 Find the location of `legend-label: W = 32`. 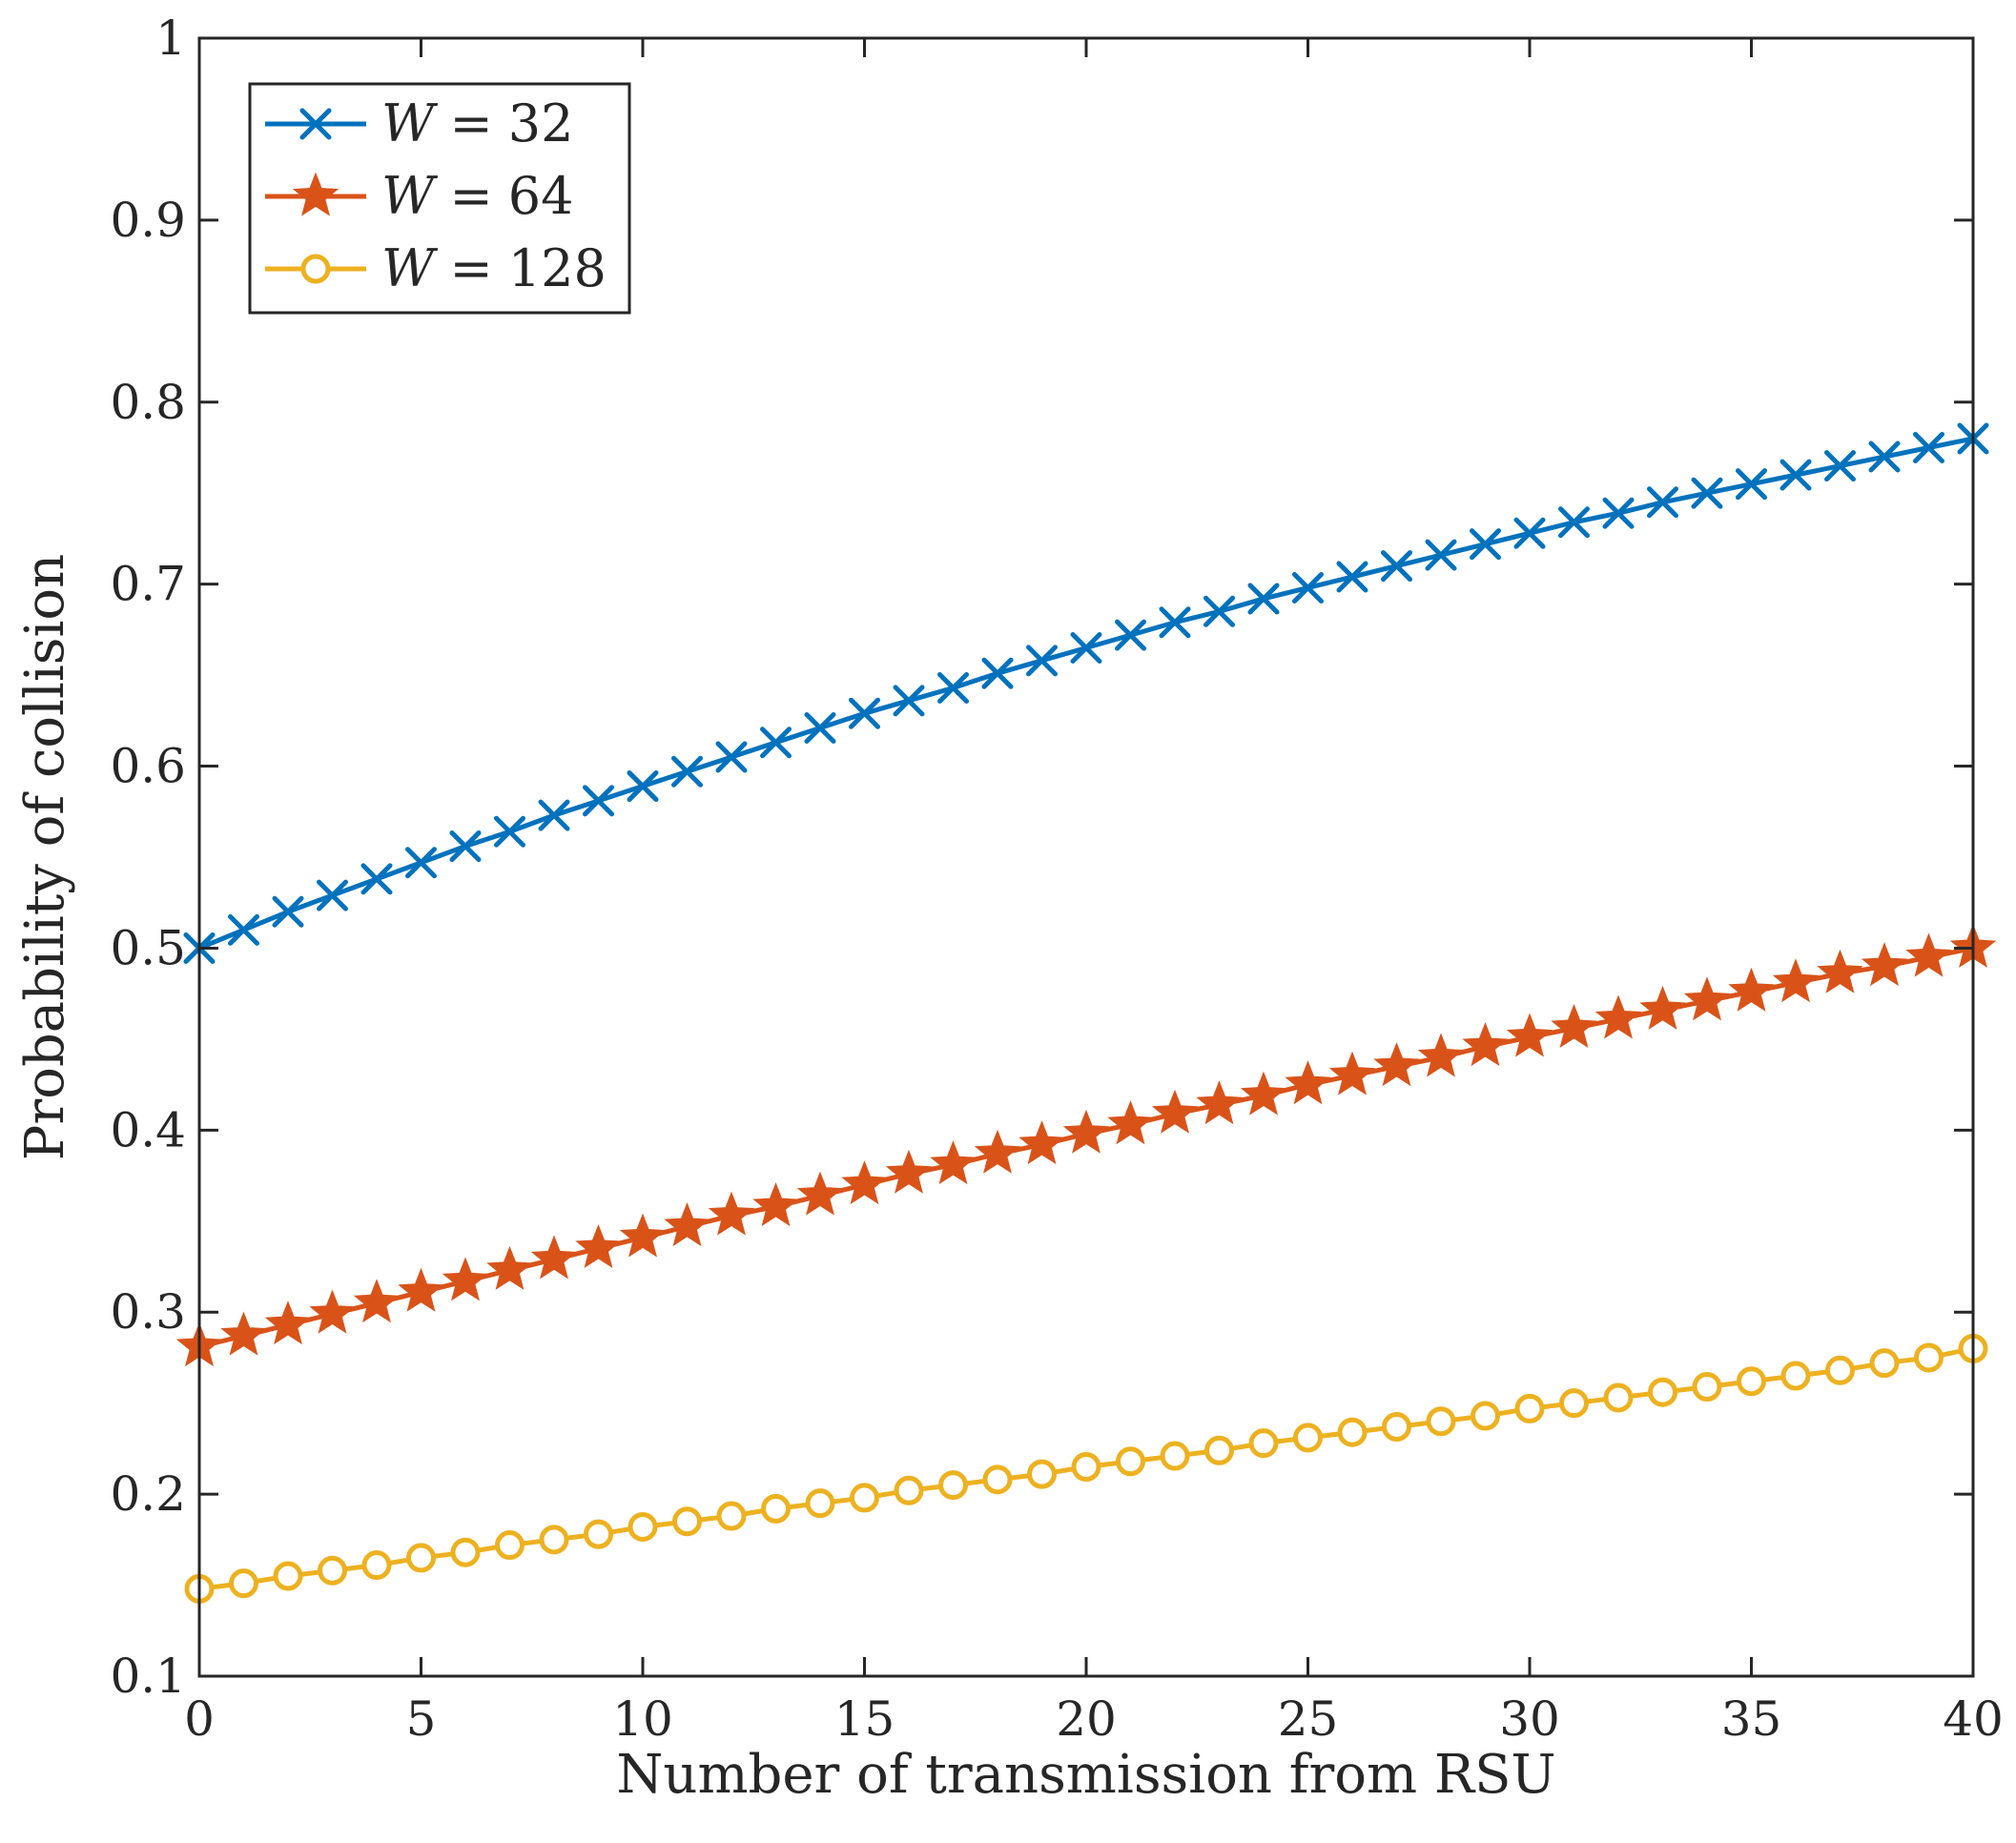

legend-label: W = 32 is located at coordinates (477, 124).